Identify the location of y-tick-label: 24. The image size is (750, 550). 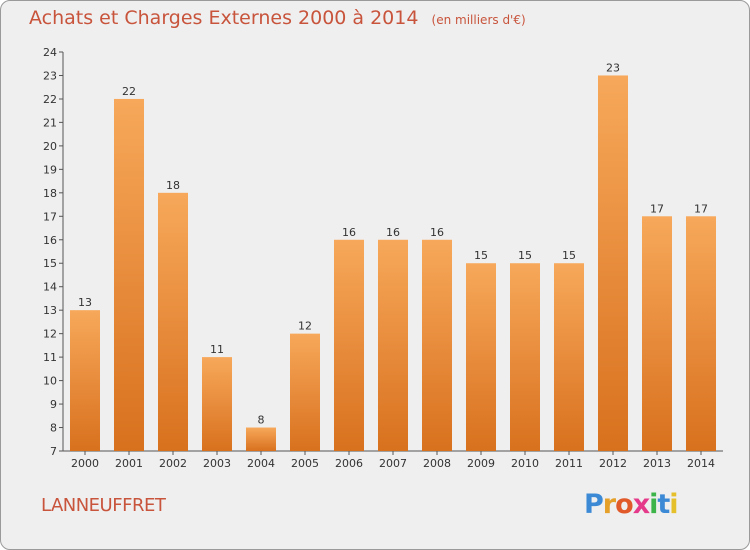
(50, 52).